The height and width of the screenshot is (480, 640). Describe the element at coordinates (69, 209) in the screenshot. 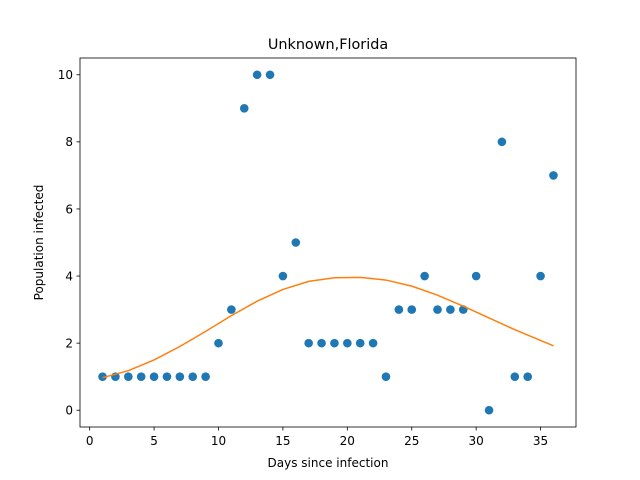

I see `y-tick-label: 6` at that location.